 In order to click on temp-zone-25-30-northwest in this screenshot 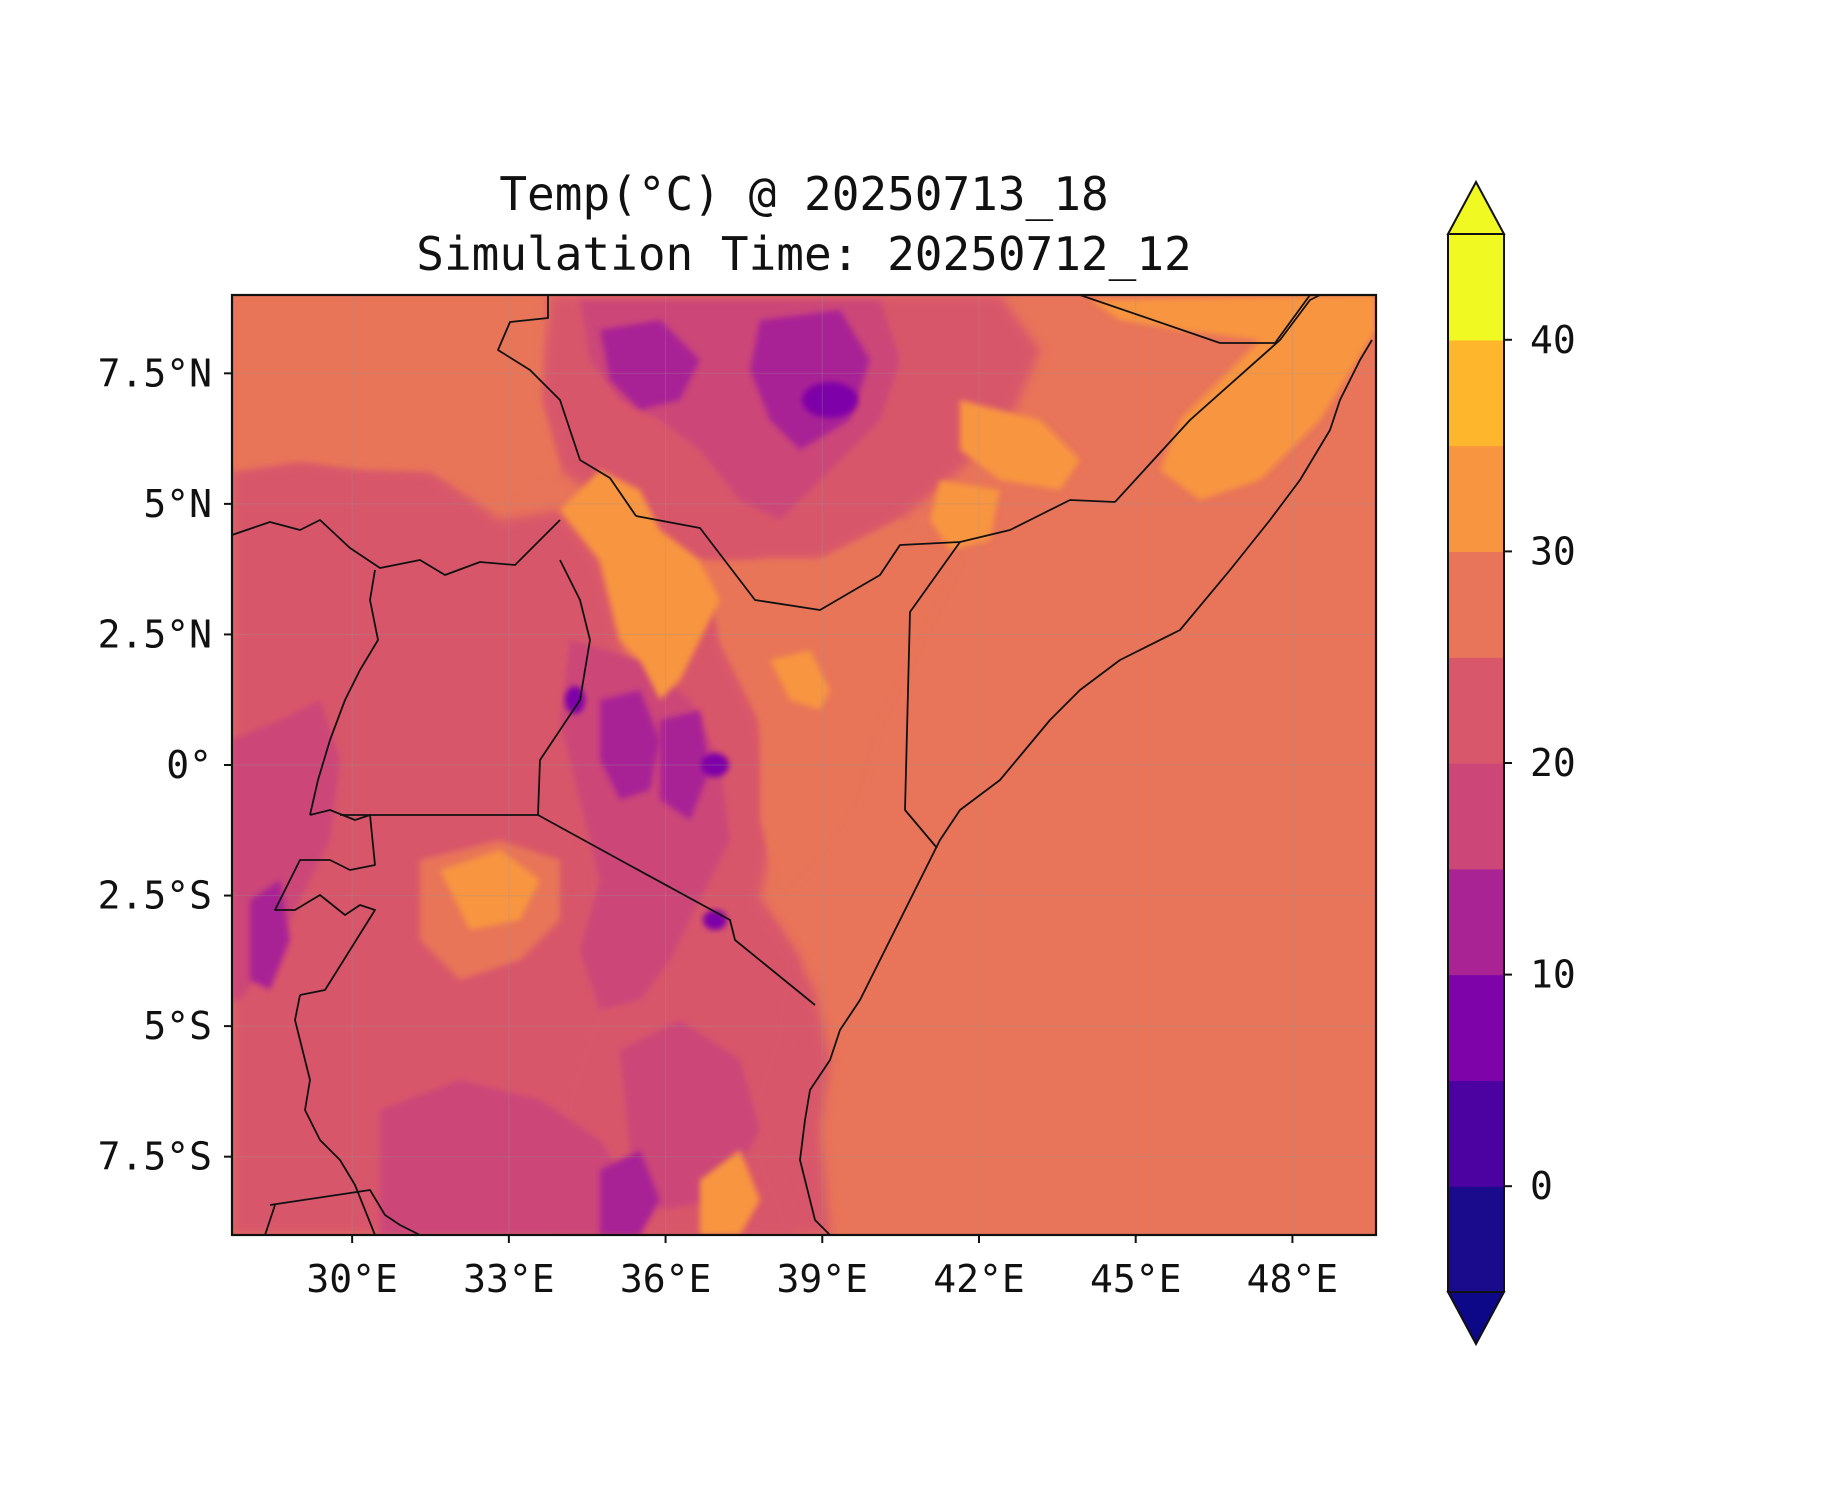, I will do `click(396, 402)`.